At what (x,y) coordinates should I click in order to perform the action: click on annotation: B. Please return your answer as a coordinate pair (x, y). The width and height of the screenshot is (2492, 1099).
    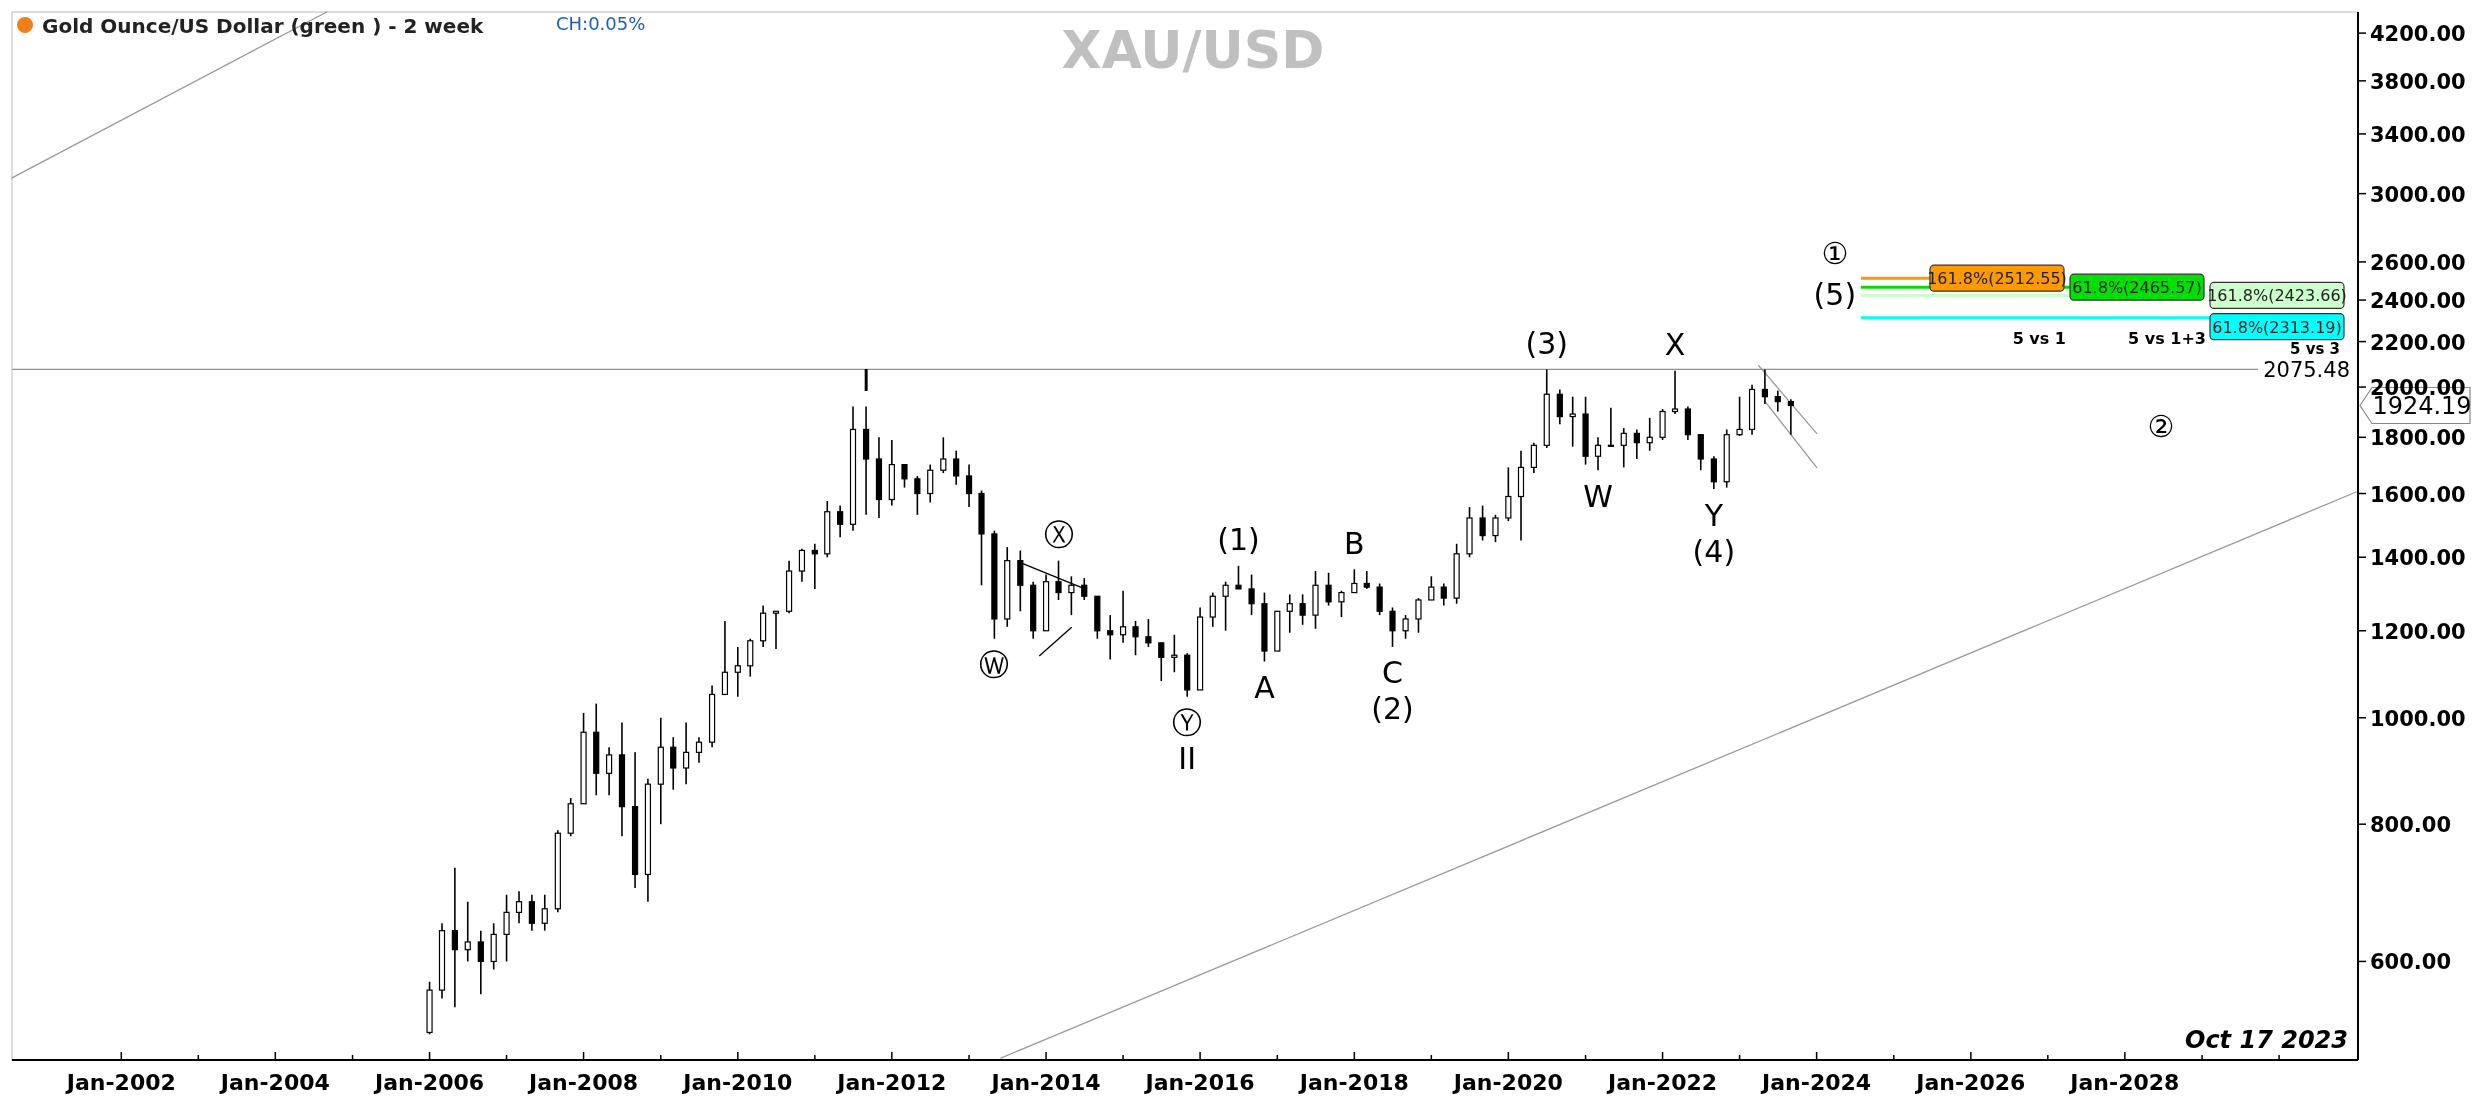
    Looking at the image, I should click on (1354, 543).